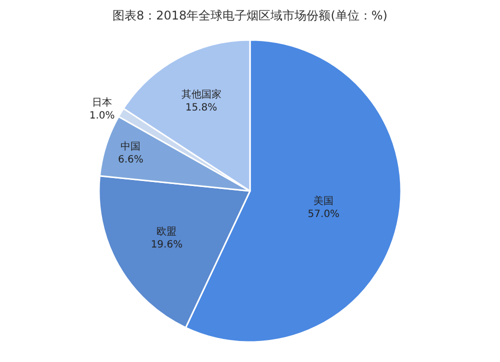 The image size is (500, 362). Describe the element at coordinates (102, 102) in the screenshot. I see `slice-label: 日本` at that location.